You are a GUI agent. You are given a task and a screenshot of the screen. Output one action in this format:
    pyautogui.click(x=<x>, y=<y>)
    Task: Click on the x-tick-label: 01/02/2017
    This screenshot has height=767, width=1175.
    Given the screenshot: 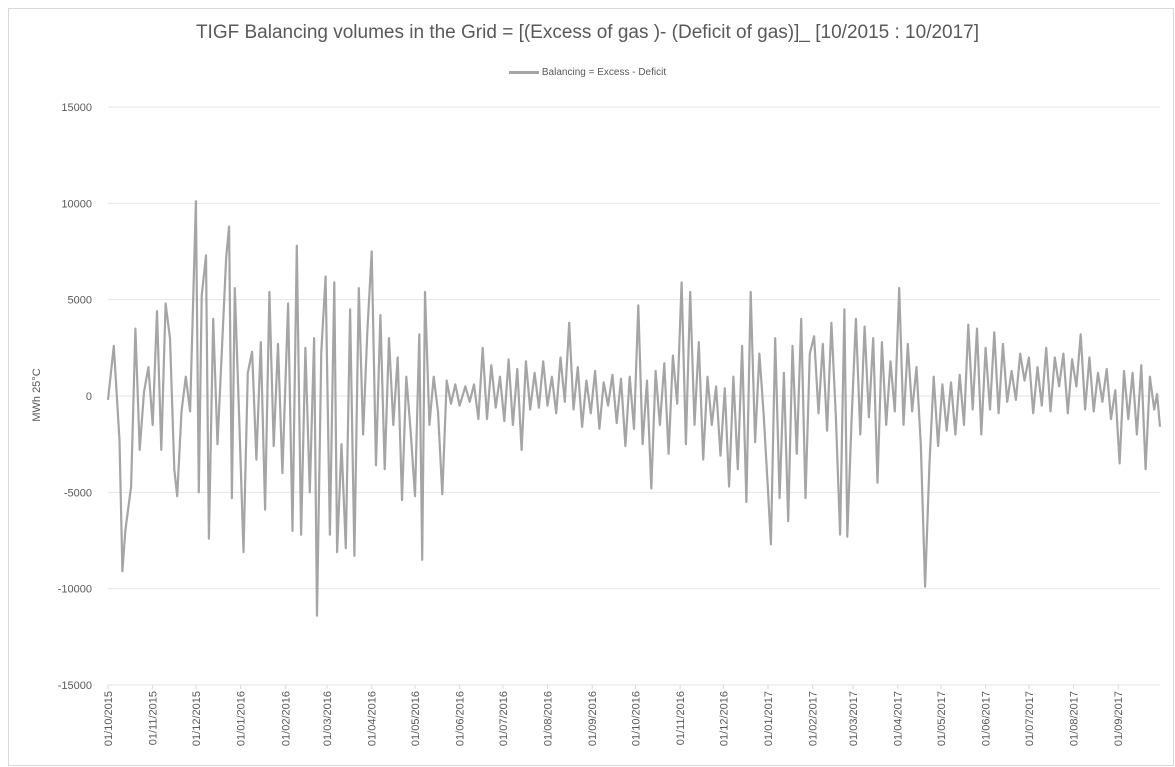 What is the action you would take?
    pyautogui.click(x=814, y=718)
    